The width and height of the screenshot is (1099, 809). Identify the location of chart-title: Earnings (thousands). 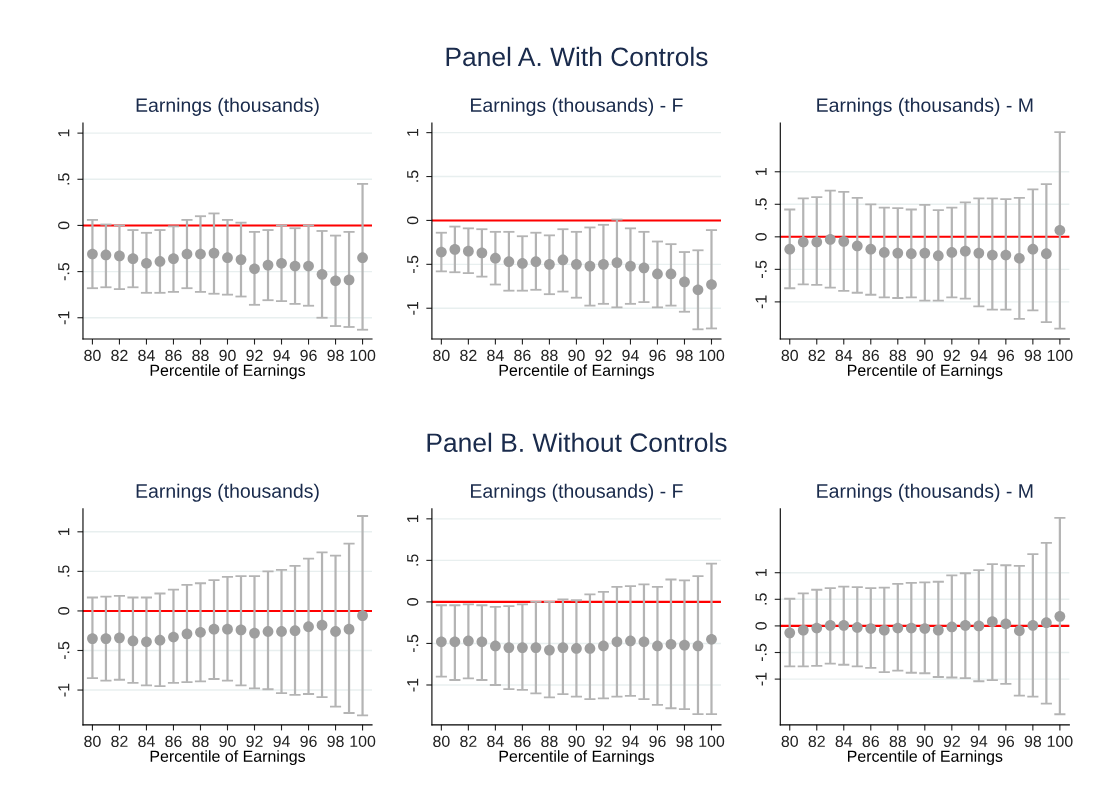
(227, 106).